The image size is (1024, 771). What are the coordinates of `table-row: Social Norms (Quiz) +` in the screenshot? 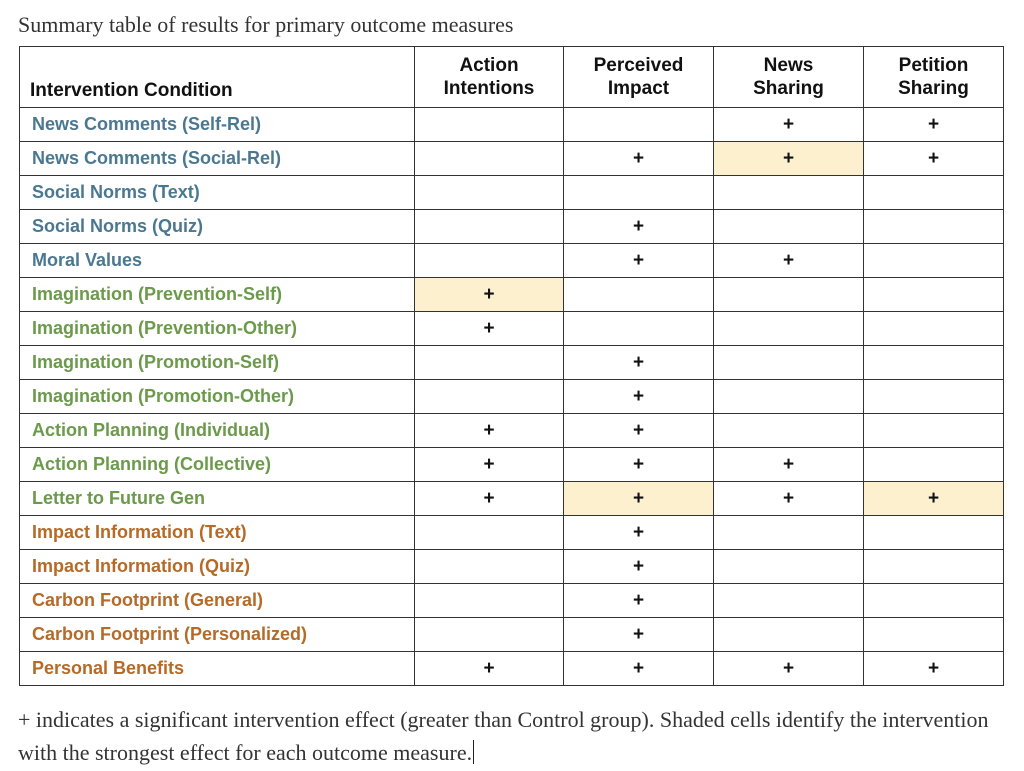 It's located at (511, 226).